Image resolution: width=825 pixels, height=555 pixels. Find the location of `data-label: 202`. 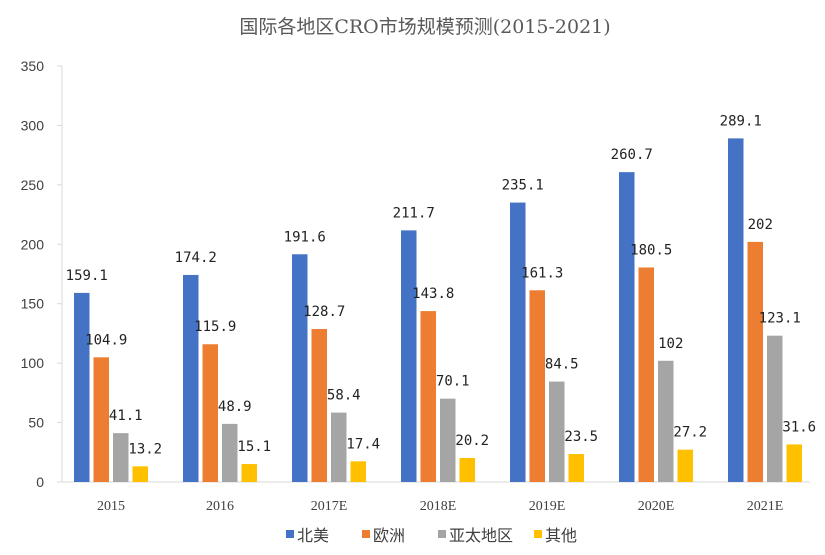

data-label: 202 is located at coordinates (760, 225).